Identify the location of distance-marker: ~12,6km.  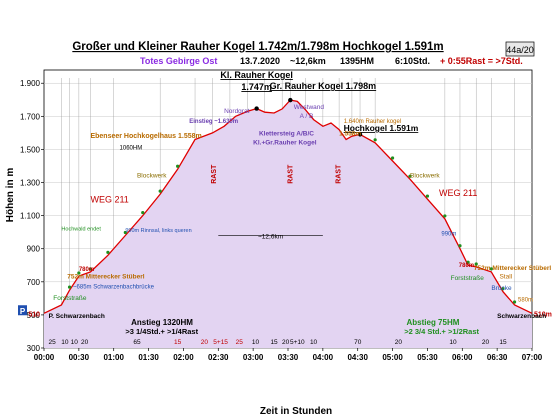
(270, 236).